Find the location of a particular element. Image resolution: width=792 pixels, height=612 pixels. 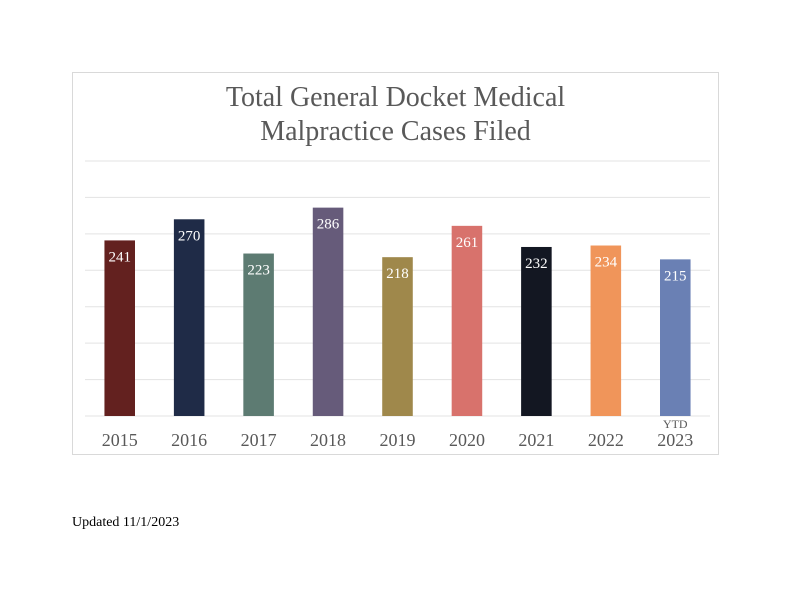

data-label-2017: 223 is located at coordinates (258, 271).